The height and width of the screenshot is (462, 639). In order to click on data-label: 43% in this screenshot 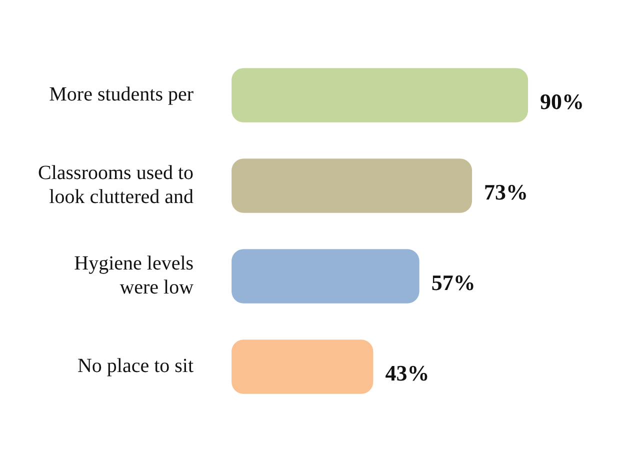, I will do `click(407, 373)`.